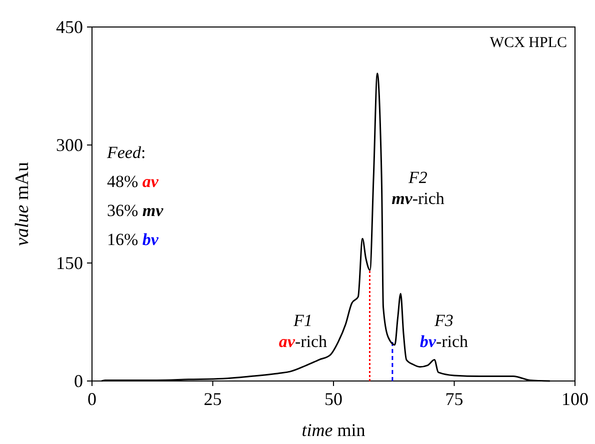 The width and height of the screenshot is (595, 444). I want to click on y-tick-label: 300, so click(69, 145).